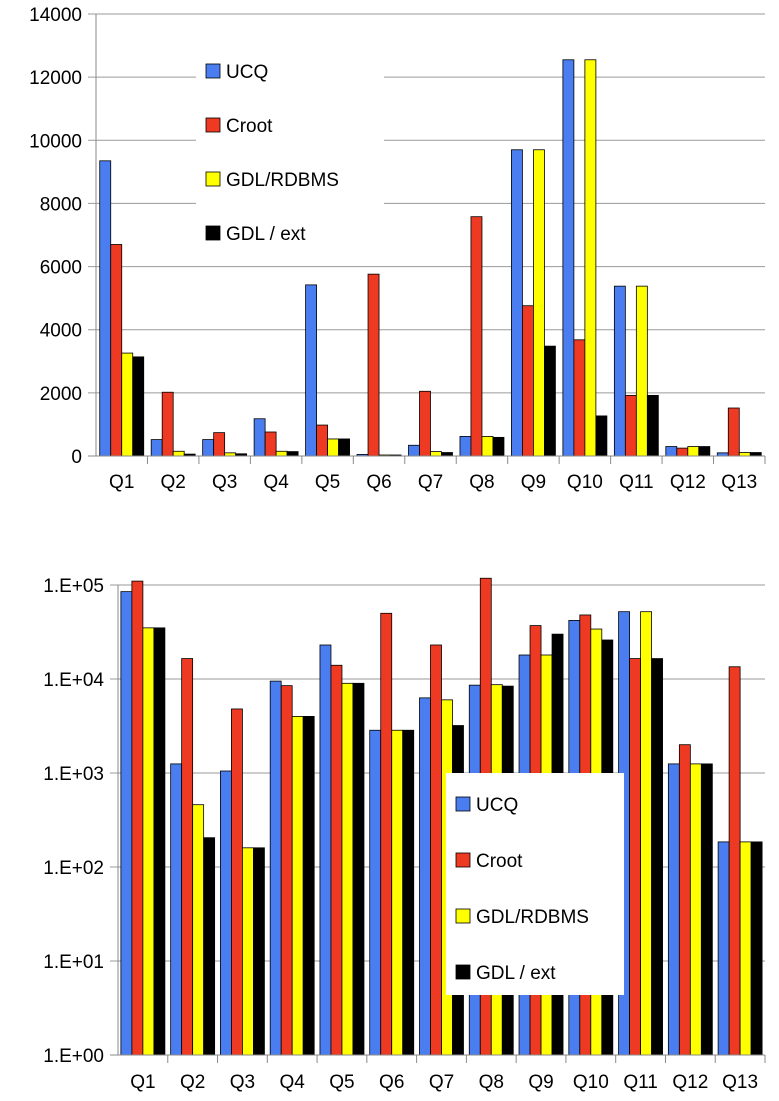  Describe the element at coordinates (282, 180) in the screenshot. I see `legend-label: GDL/RDBMS` at that location.